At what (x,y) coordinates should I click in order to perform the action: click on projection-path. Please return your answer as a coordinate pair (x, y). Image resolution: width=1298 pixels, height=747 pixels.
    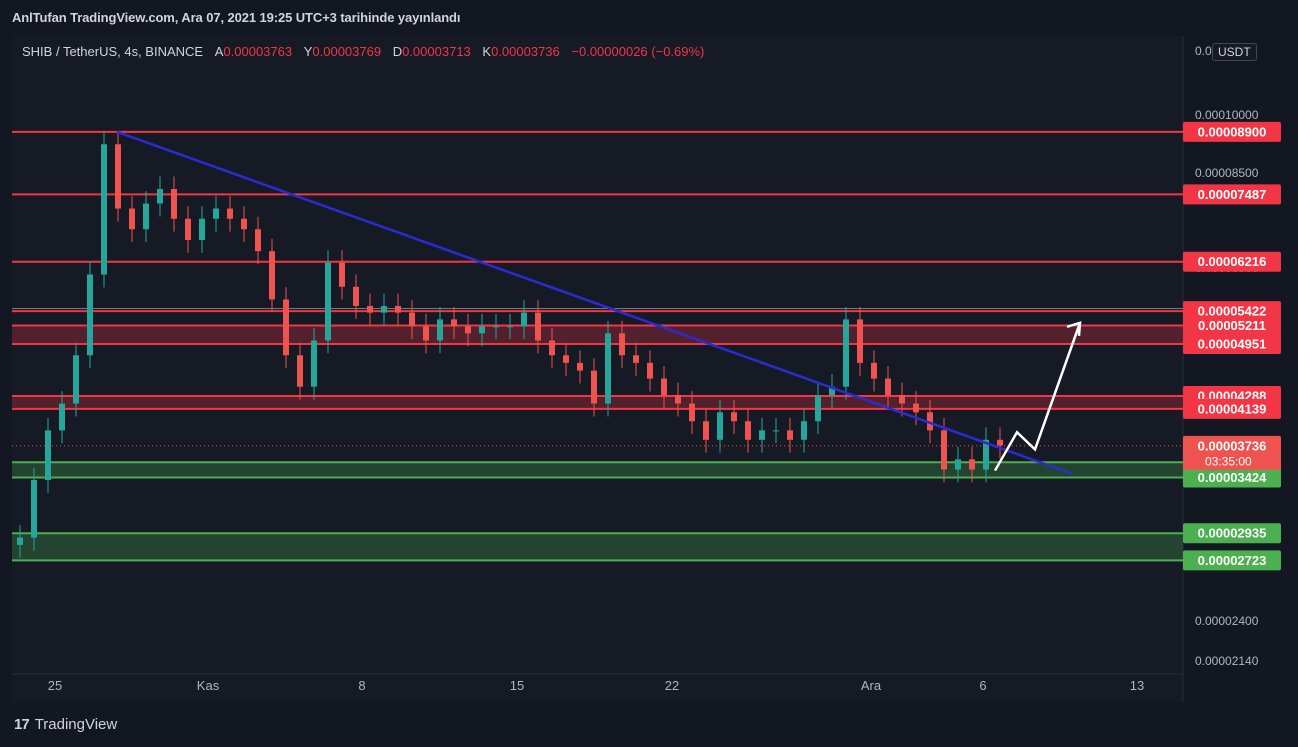
    Looking at the image, I should click on (1037, 397).